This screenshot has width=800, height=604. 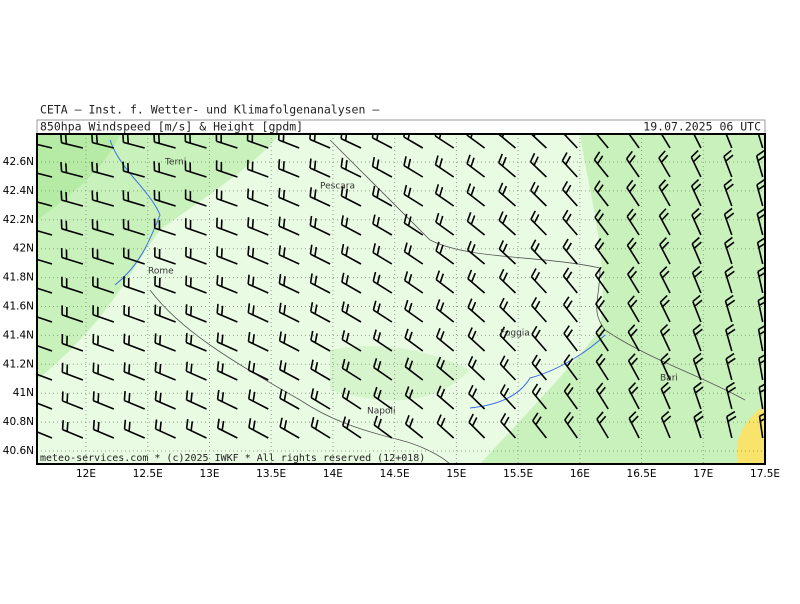 I want to click on lon-label: 14E, so click(x=333, y=474).